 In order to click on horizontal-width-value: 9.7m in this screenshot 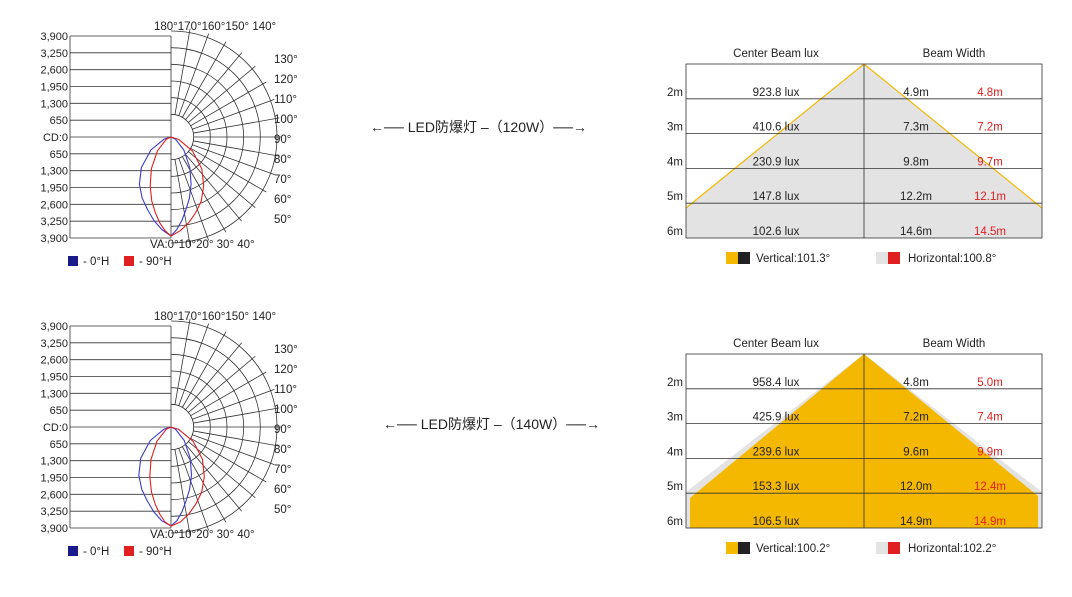, I will do `click(990, 162)`.